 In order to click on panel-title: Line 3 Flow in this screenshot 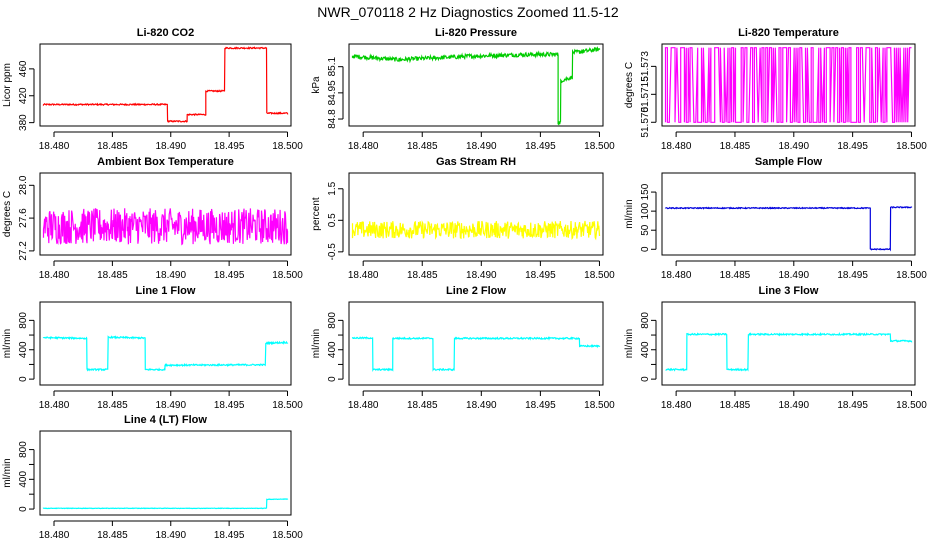, I will do `click(789, 291)`.